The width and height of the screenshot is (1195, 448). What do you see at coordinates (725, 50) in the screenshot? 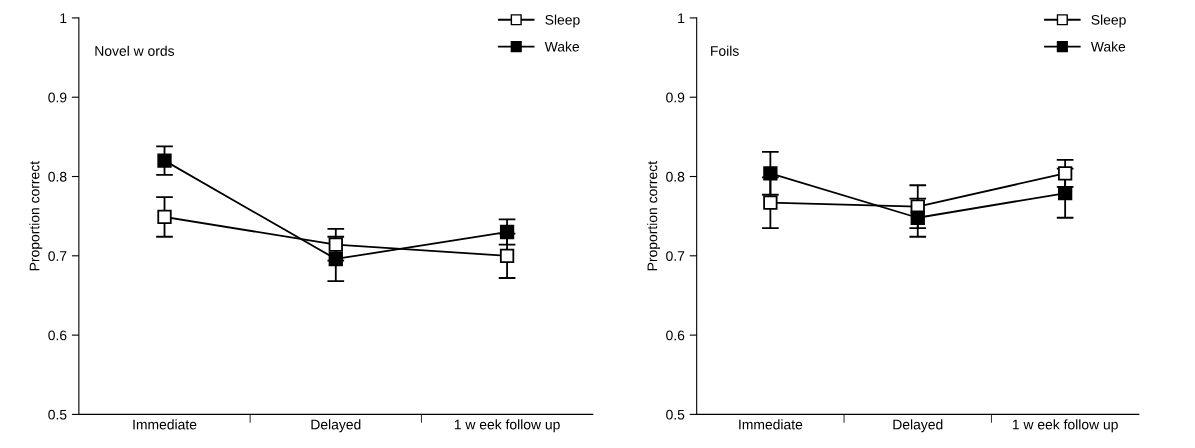
I see `text: Foils` at bounding box center [725, 50].